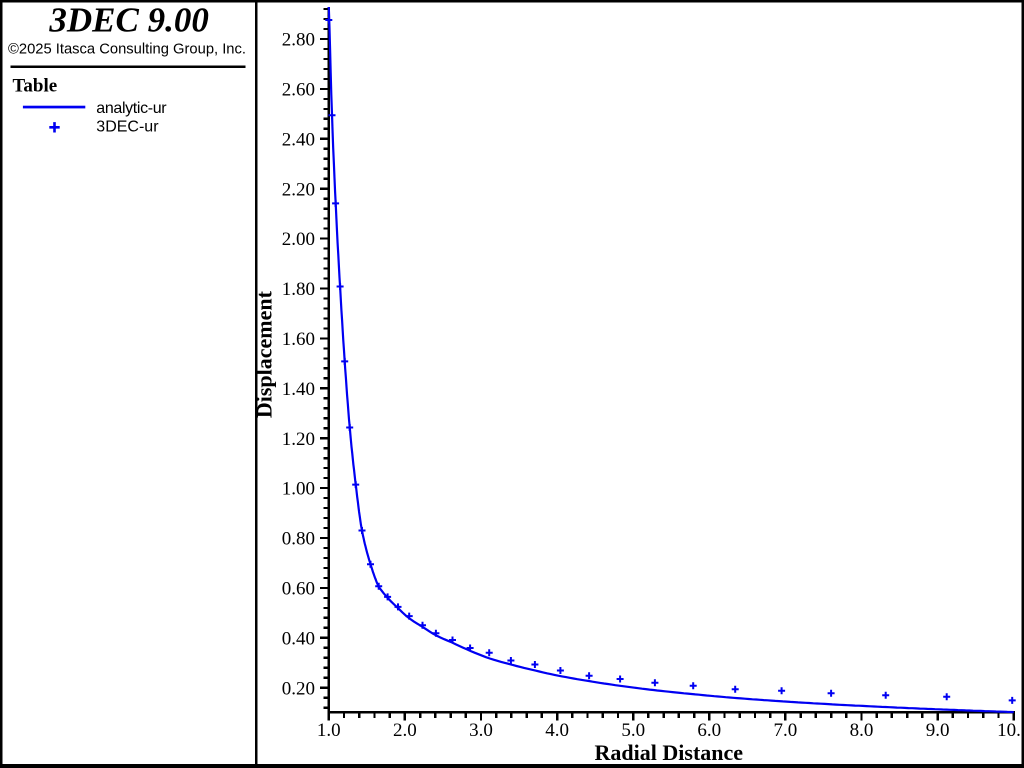 This screenshot has height=768, width=1024. I want to click on svg-text: 3DEC-ur, so click(127, 127).